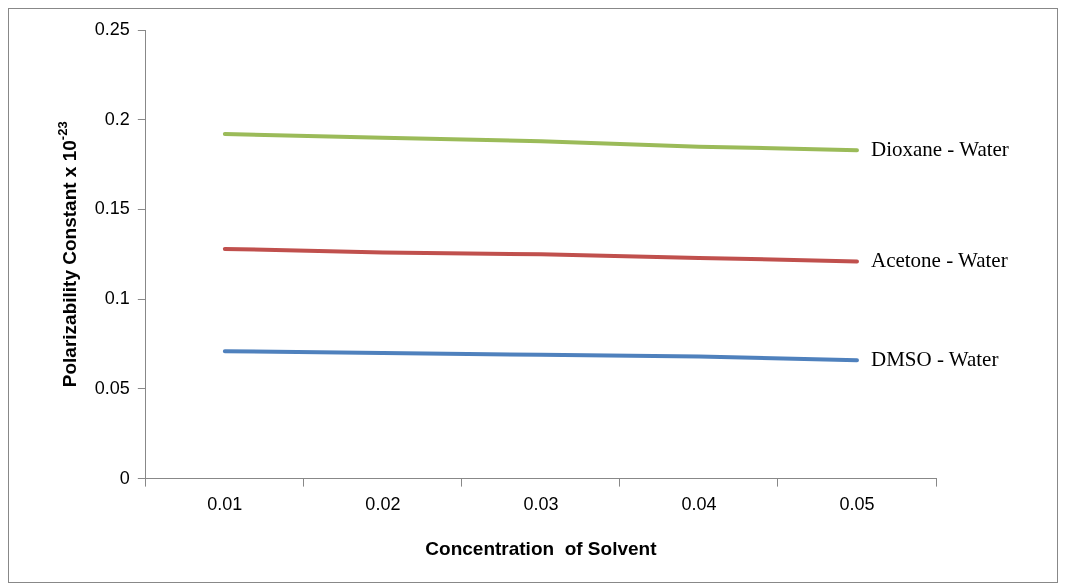  What do you see at coordinates (112, 208) in the screenshot?
I see `y-tick-label: 0.15` at bounding box center [112, 208].